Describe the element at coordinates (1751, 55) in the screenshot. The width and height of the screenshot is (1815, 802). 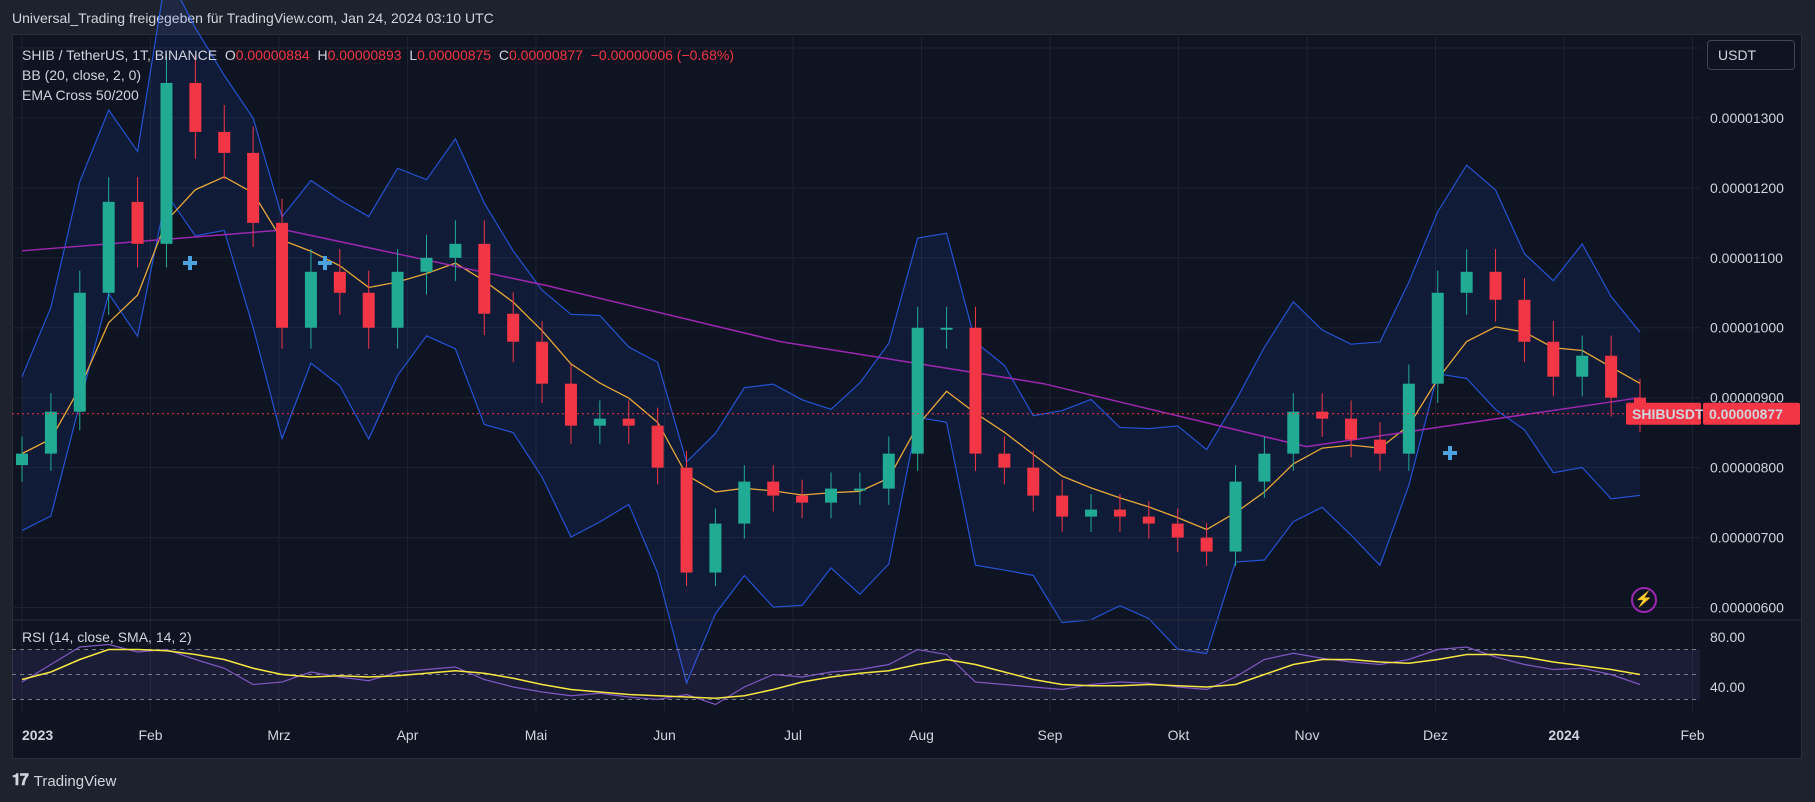
I see `currency-unit-button: USDT` at that location.